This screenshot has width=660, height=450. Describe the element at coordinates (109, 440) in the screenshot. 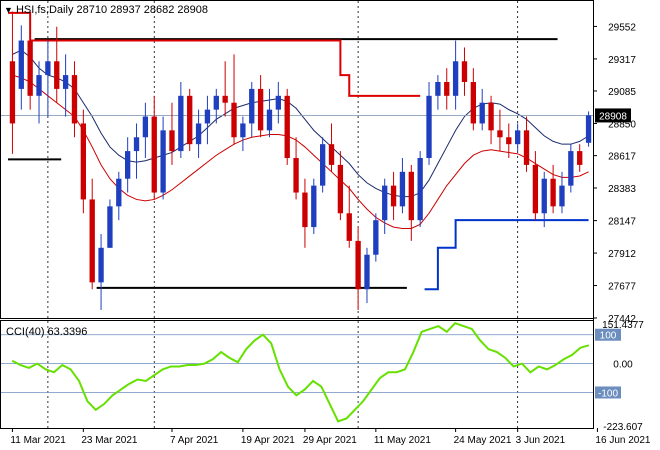

I see `x-tick-label: 23 Mar 2021` at that location.